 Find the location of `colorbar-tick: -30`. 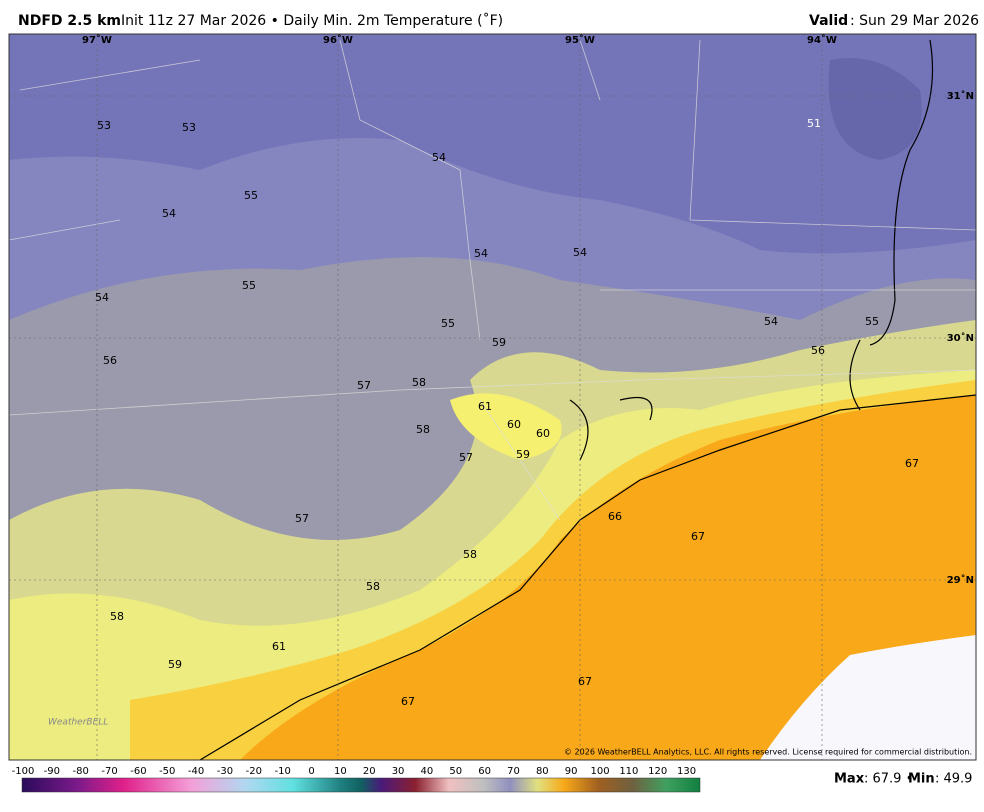

colorbar-tick: -30 is located at coordinates (225, 771).